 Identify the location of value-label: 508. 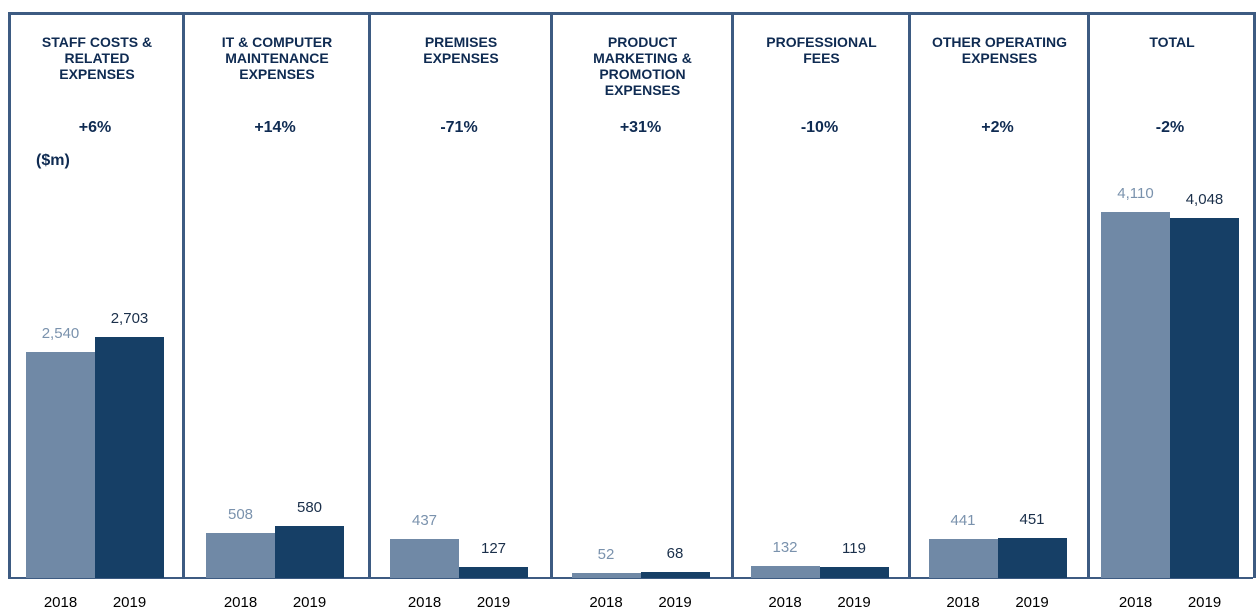
(240, 514).